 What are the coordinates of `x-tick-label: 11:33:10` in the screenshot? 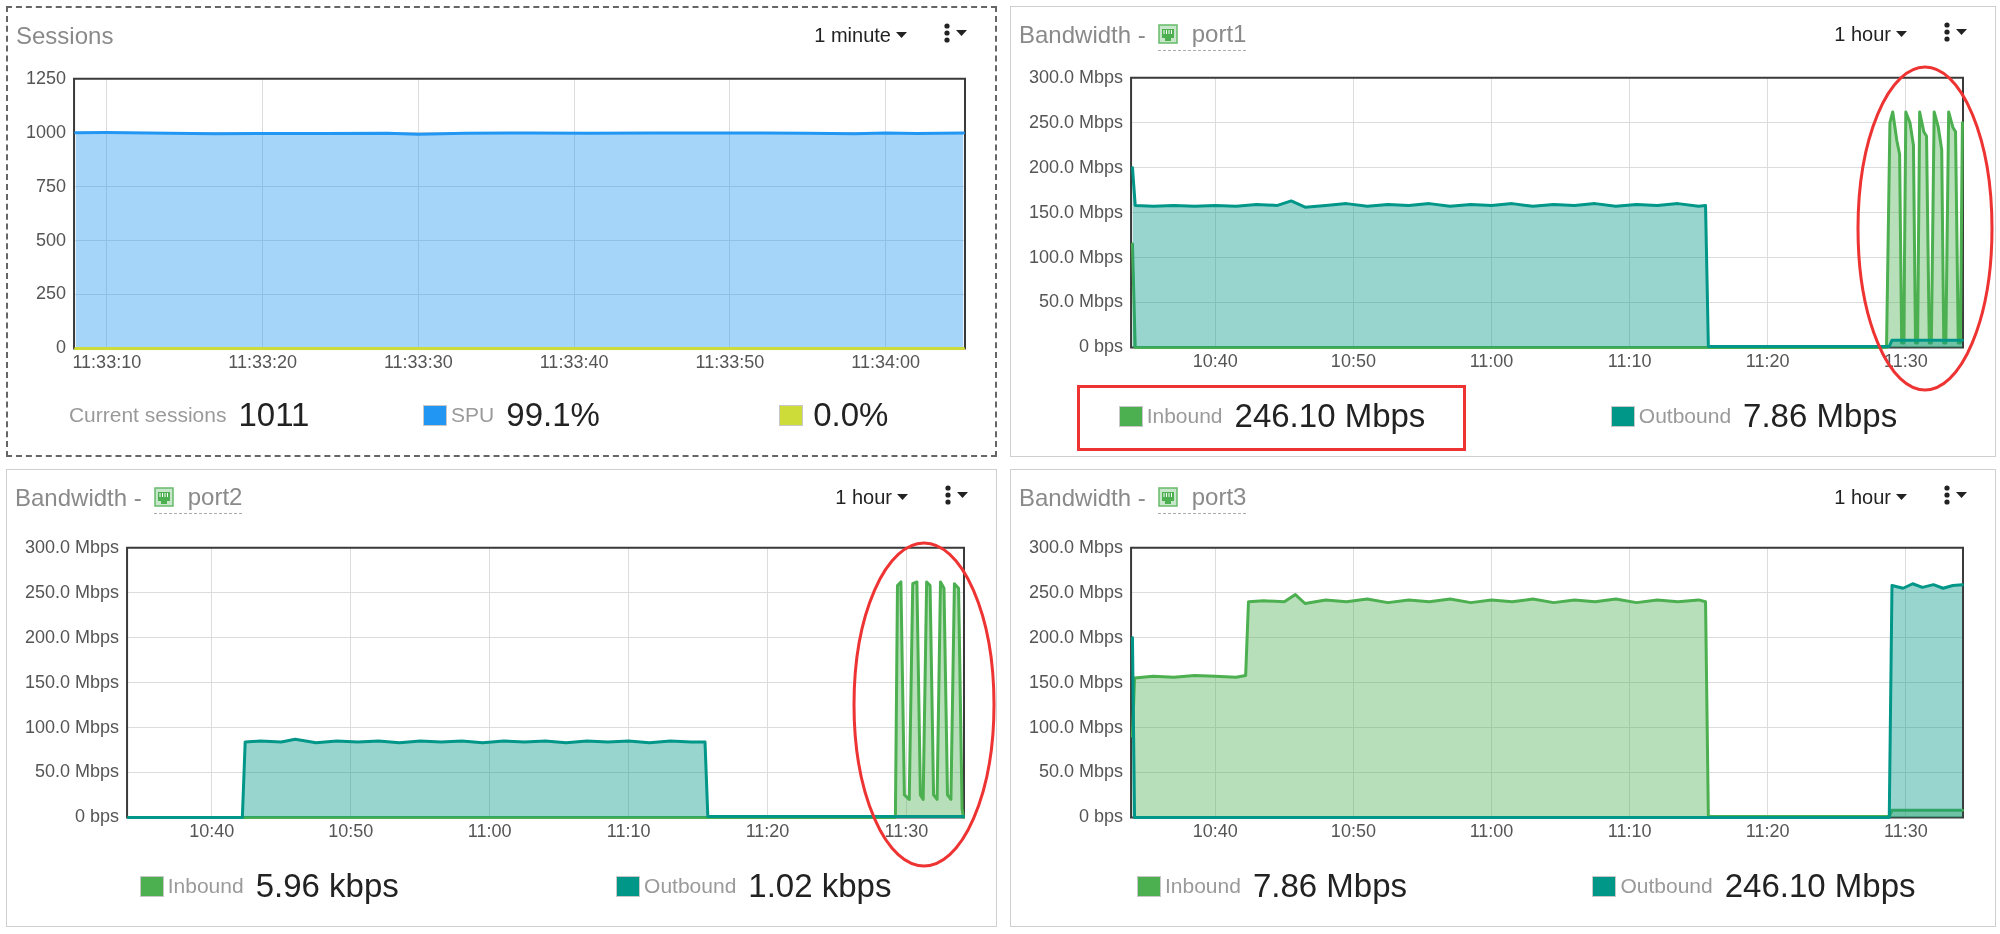 It's located at (107, 362).